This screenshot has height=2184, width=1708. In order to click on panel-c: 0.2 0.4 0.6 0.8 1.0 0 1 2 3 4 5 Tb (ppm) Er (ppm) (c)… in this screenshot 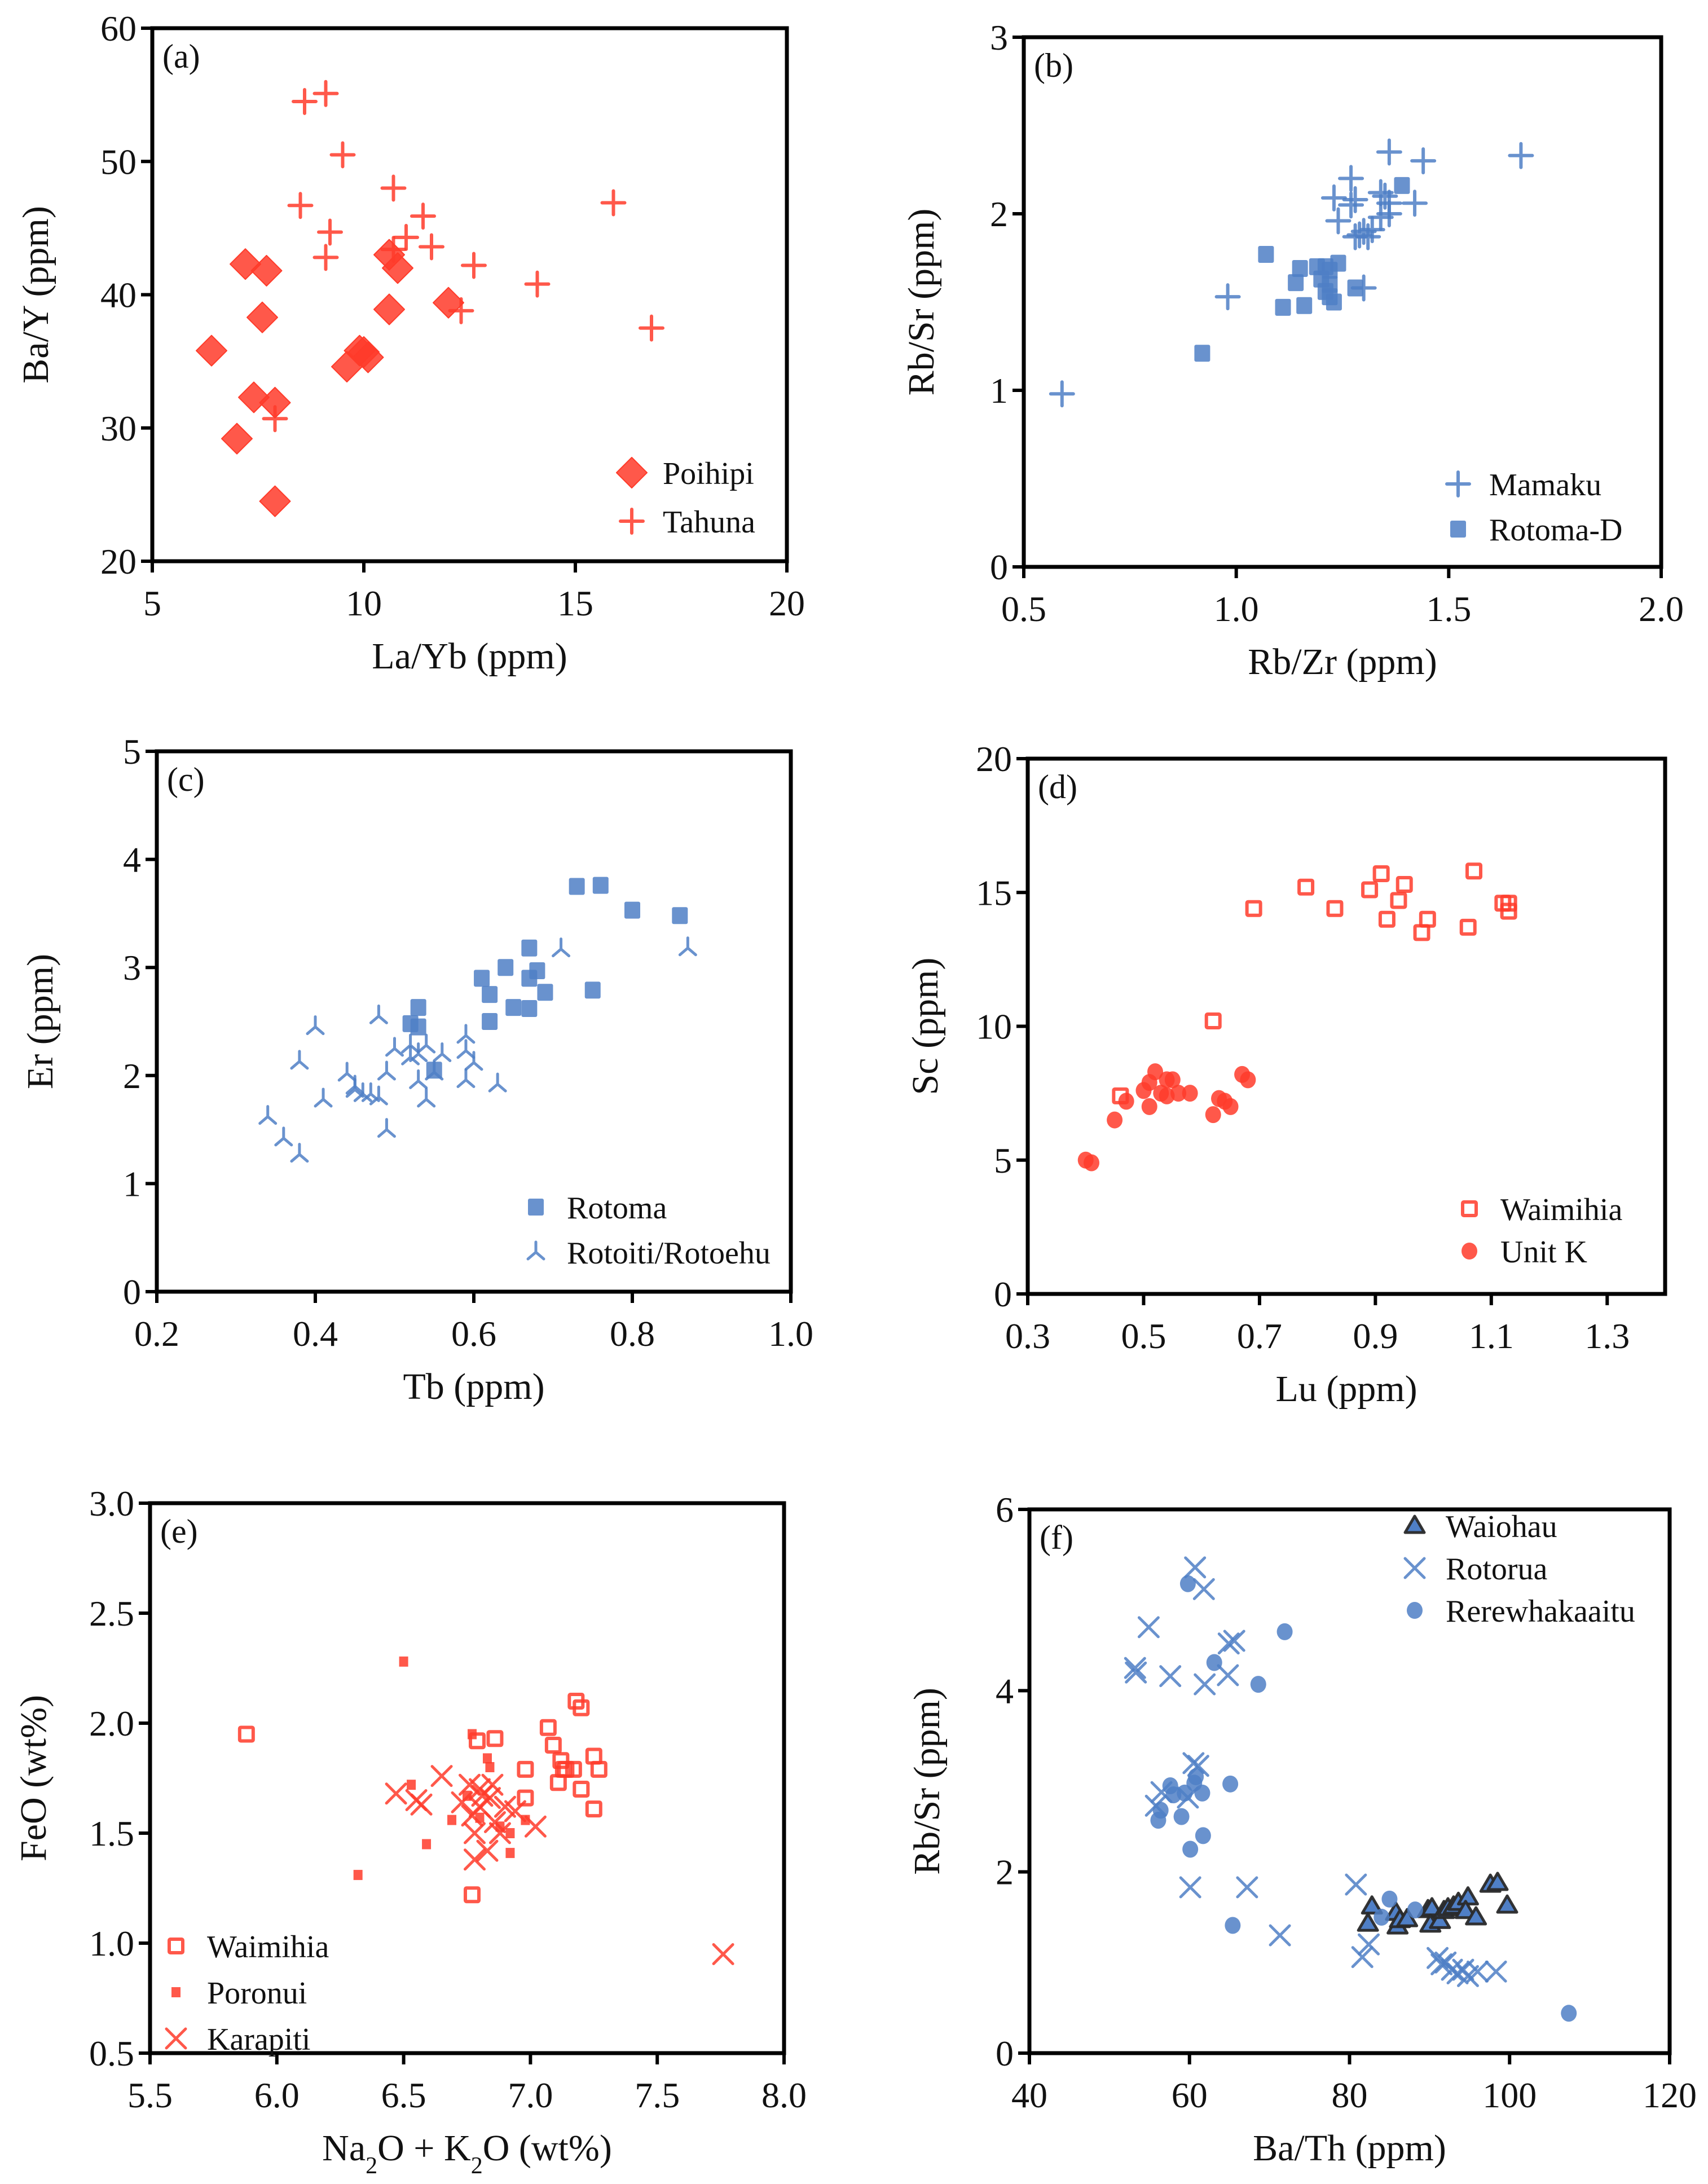, I will do `click(416, 1069)`.